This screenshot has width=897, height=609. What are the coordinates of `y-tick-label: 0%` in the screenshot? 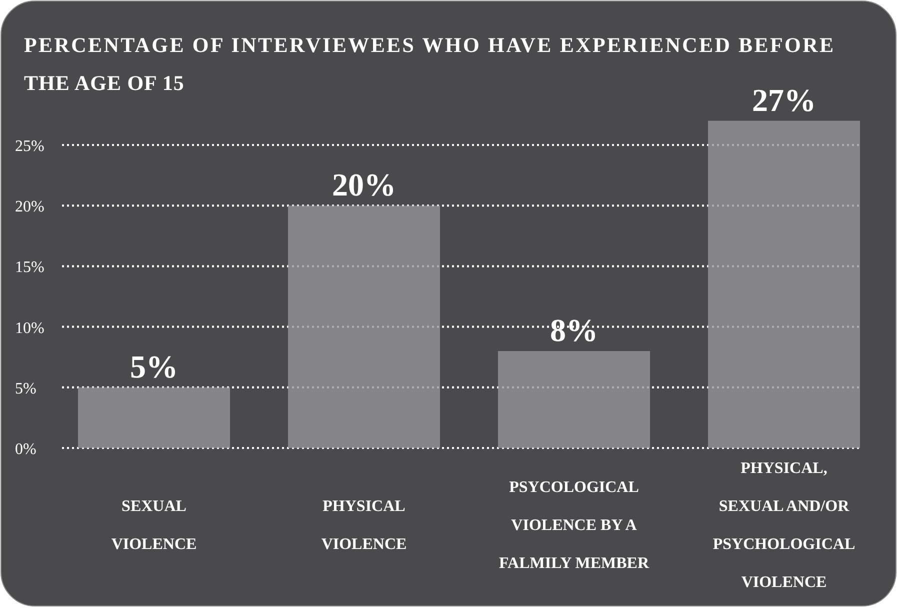 It's located at (25, 449).